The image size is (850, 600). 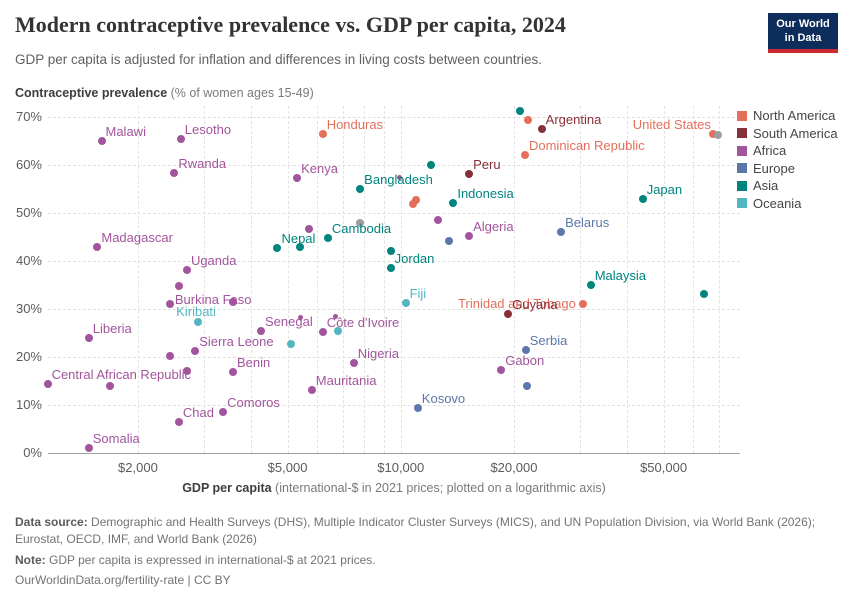 What do you see at coordinates (277, 248) in the screenshot?
I see `data-point-nepal` at bounding box center [277, 248].